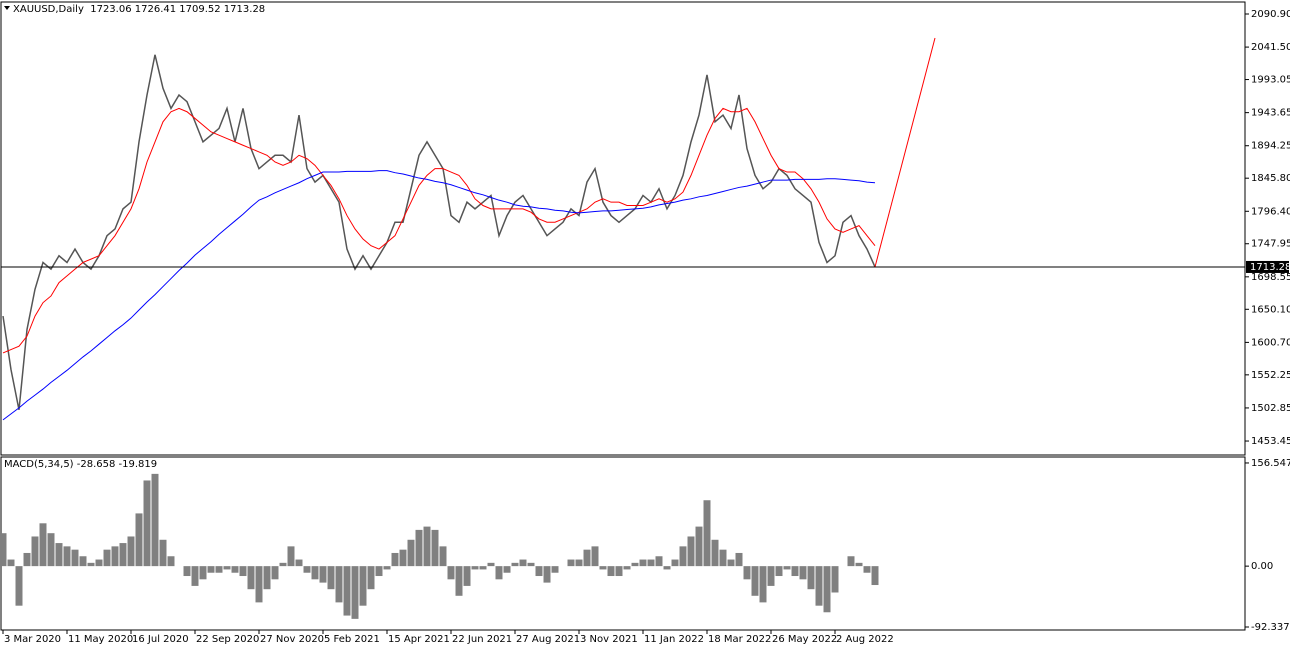 The image size is (1290, 647). I want to click on x-tick-label: 27 Aug 2021, so click(548, 639).